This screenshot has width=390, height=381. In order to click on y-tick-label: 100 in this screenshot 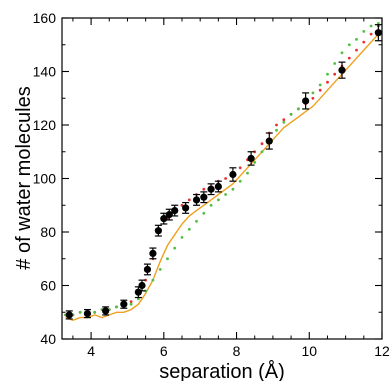, I will do `click(45, 179)`.